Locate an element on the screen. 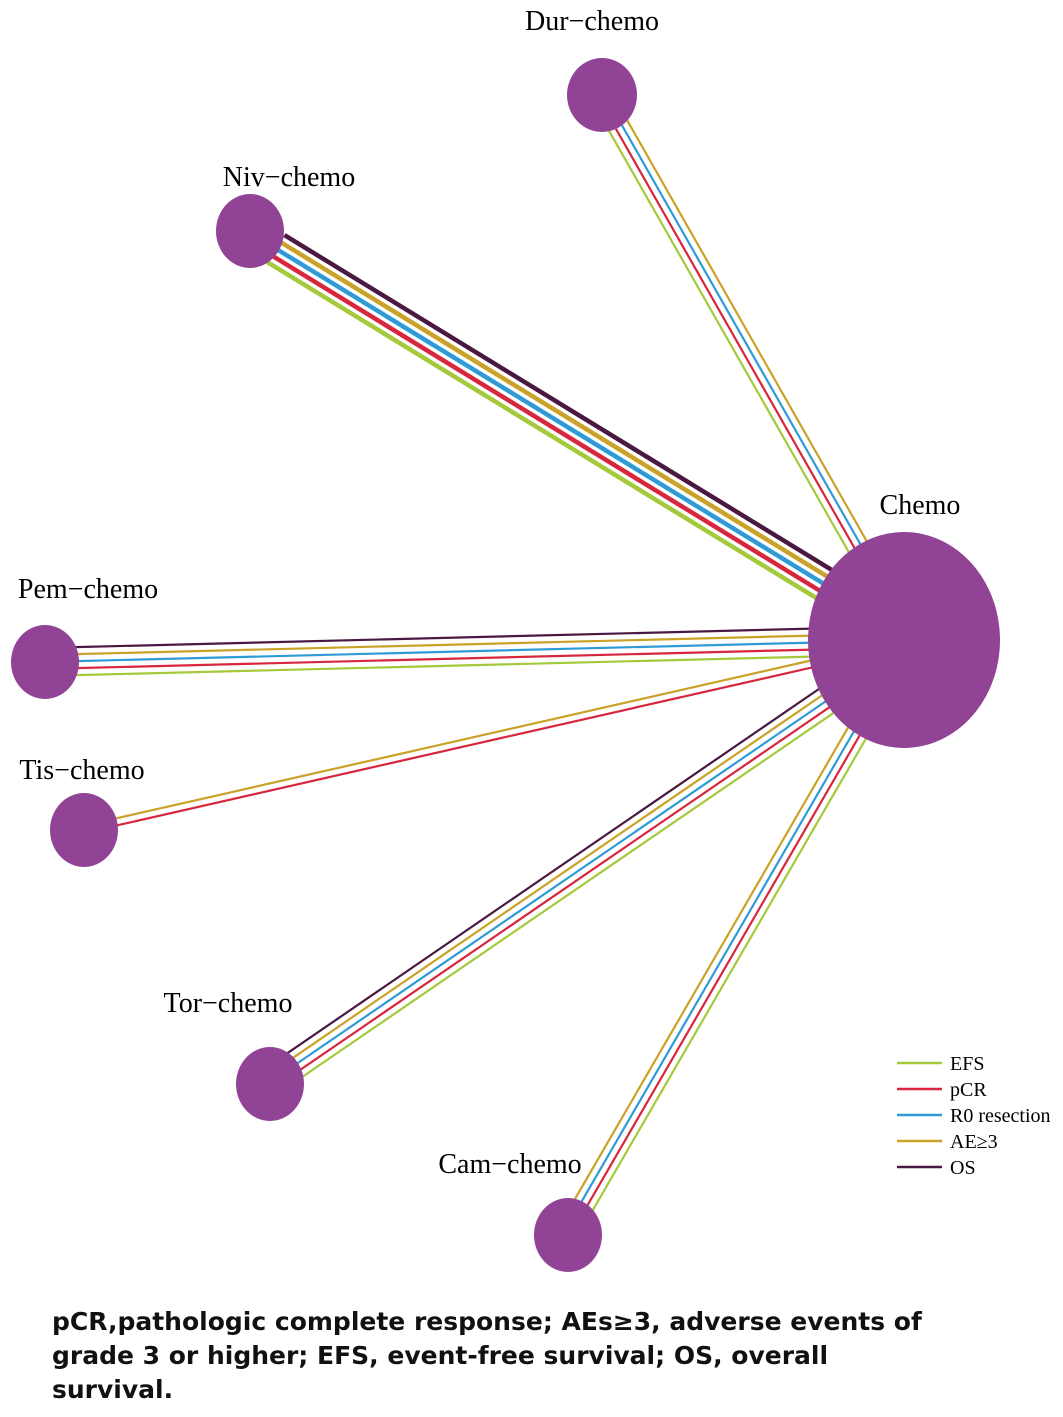 The image size is (1063, 1417). node-cam is located at coordinates (568, 1235).